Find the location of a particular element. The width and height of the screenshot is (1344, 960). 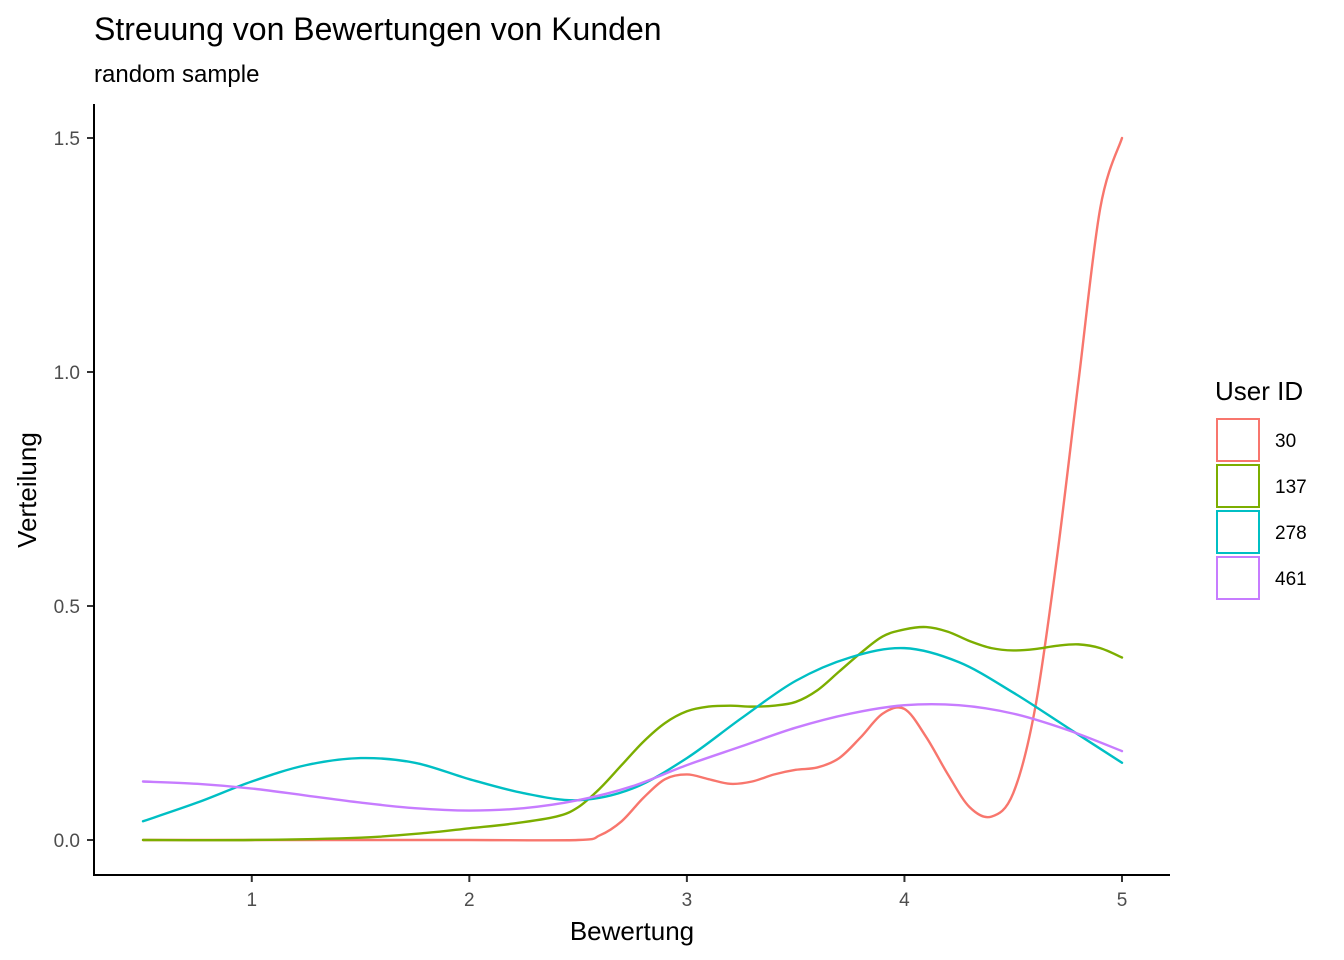

legend-label-461: 461 is located at coordinates (1291, 579).